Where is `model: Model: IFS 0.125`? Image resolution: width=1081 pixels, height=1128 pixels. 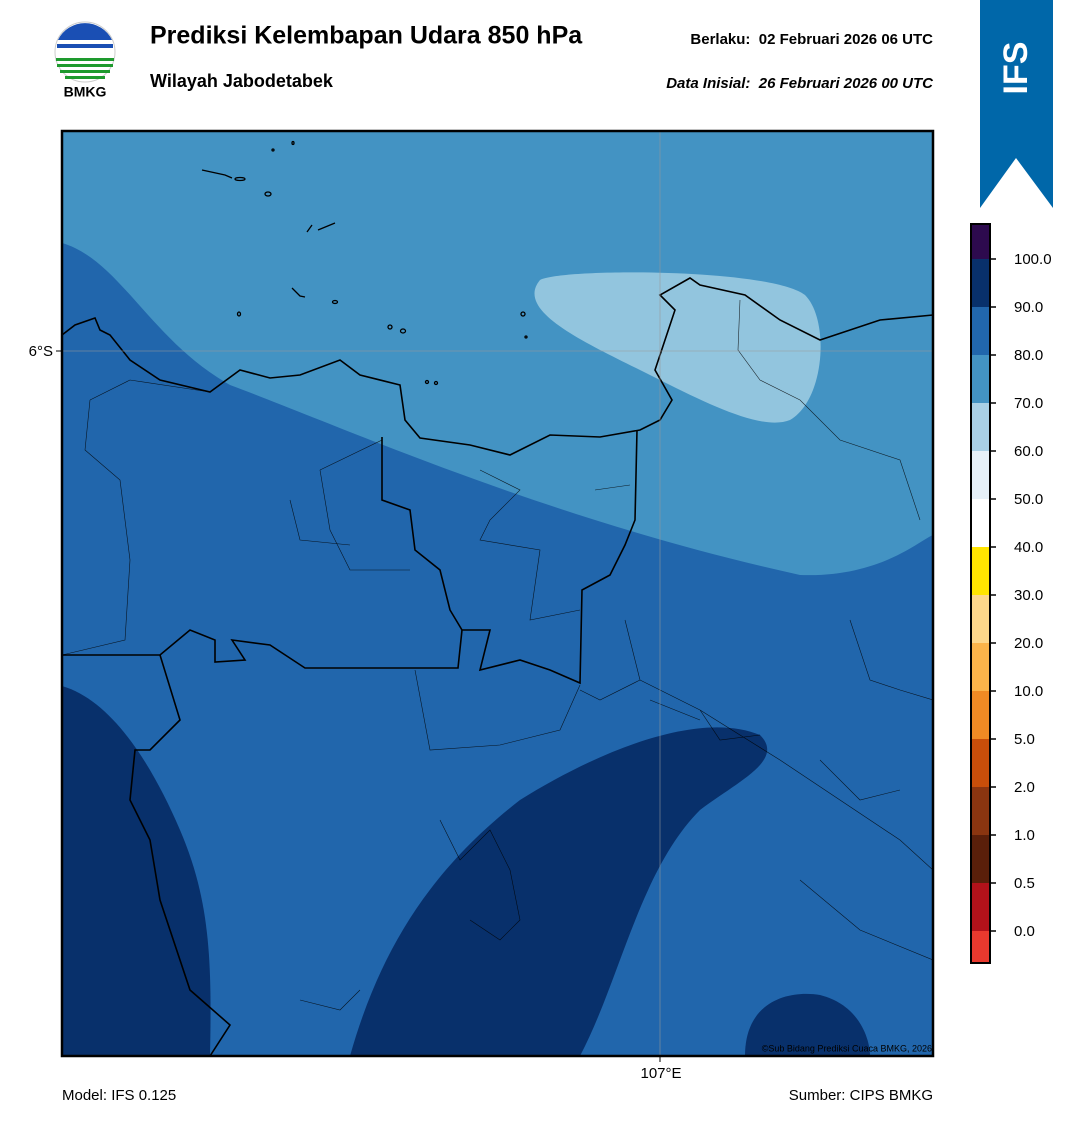
model: Model: IFS 0.125 is located at coordinates (119, 1095).